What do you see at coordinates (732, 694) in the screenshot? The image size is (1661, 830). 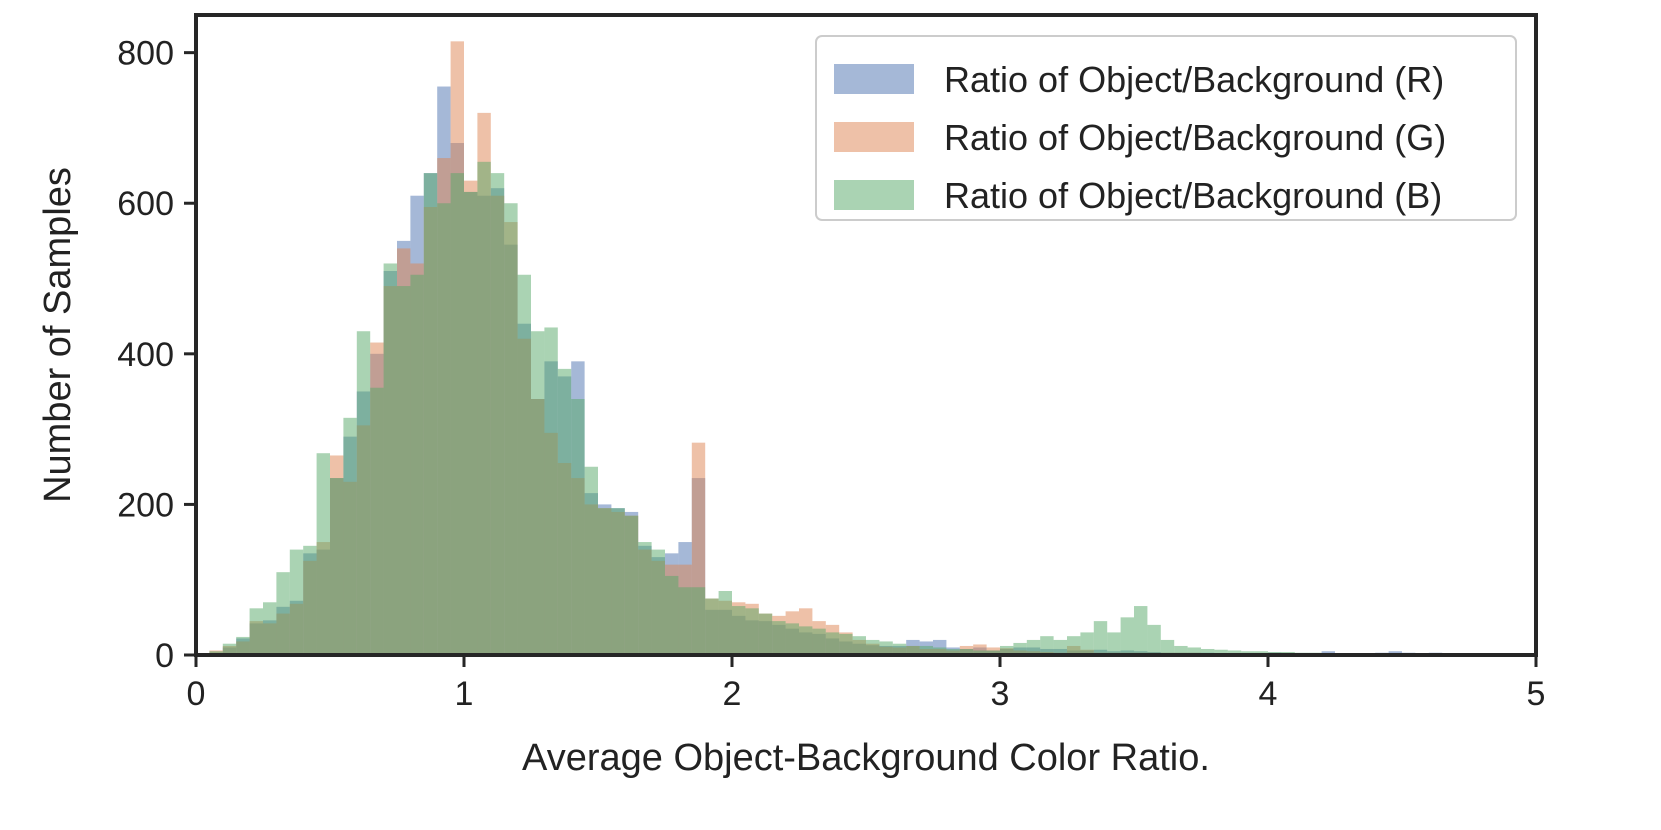 I see `x-tick-label: 2` at bounding box center [732, 694].